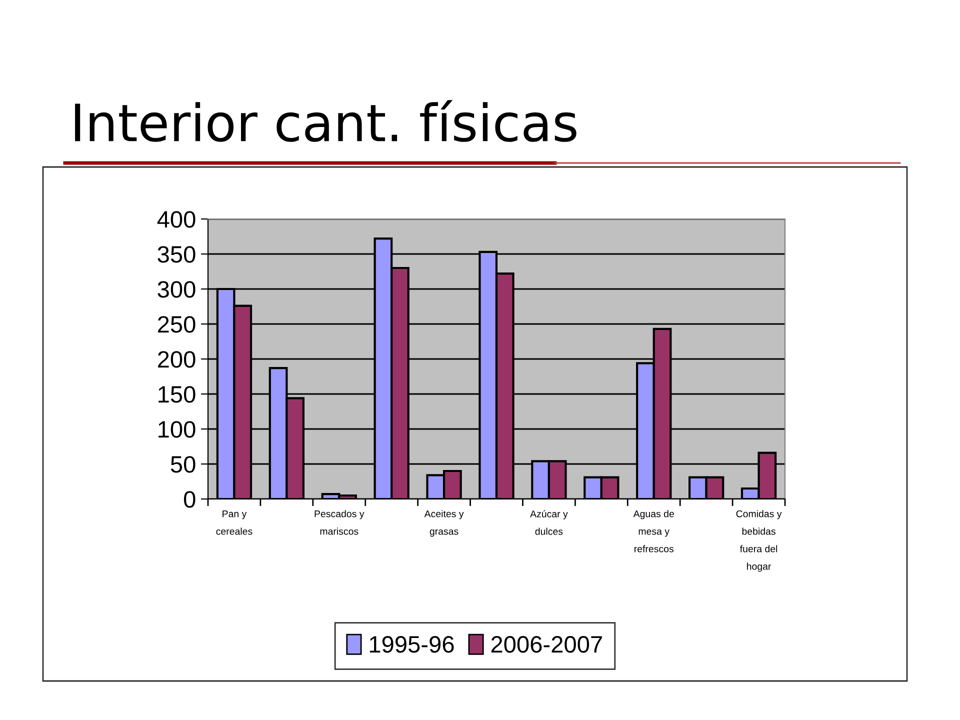 The height and width of the screenshot is (720, 960). What do you see at coordinates (412, 644) in the screenshot?
I see `legend-label: 1995-96` at bounding box center [412, 644].